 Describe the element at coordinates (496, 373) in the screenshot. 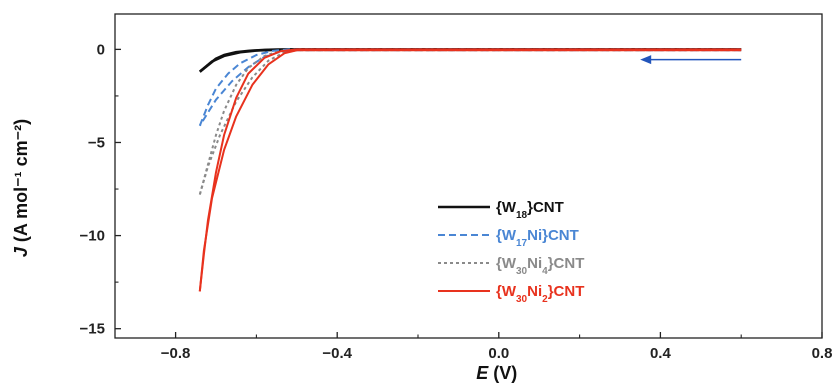

I see `x-axis-title: E (V)` at that location.